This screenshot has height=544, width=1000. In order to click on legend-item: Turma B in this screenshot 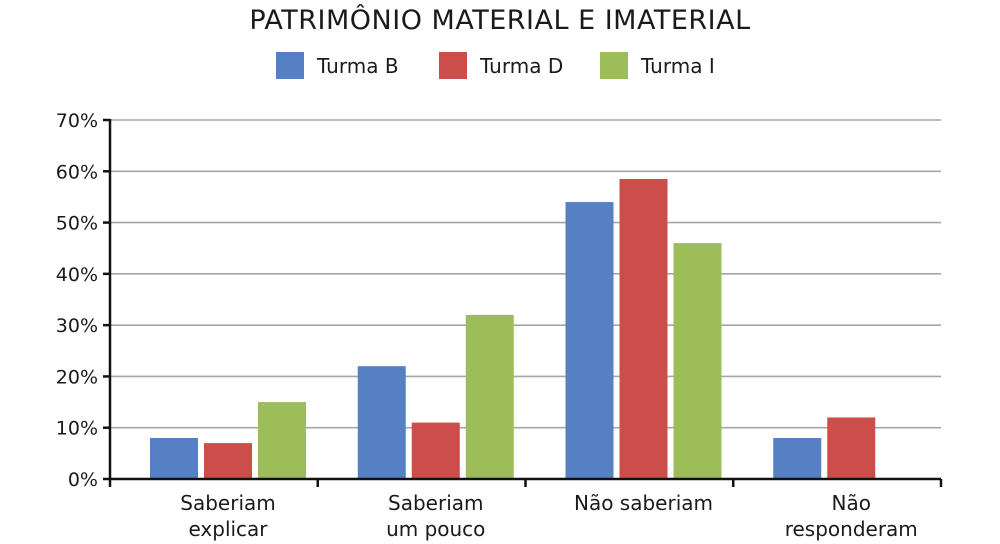, I will do `click(337, 65)`.